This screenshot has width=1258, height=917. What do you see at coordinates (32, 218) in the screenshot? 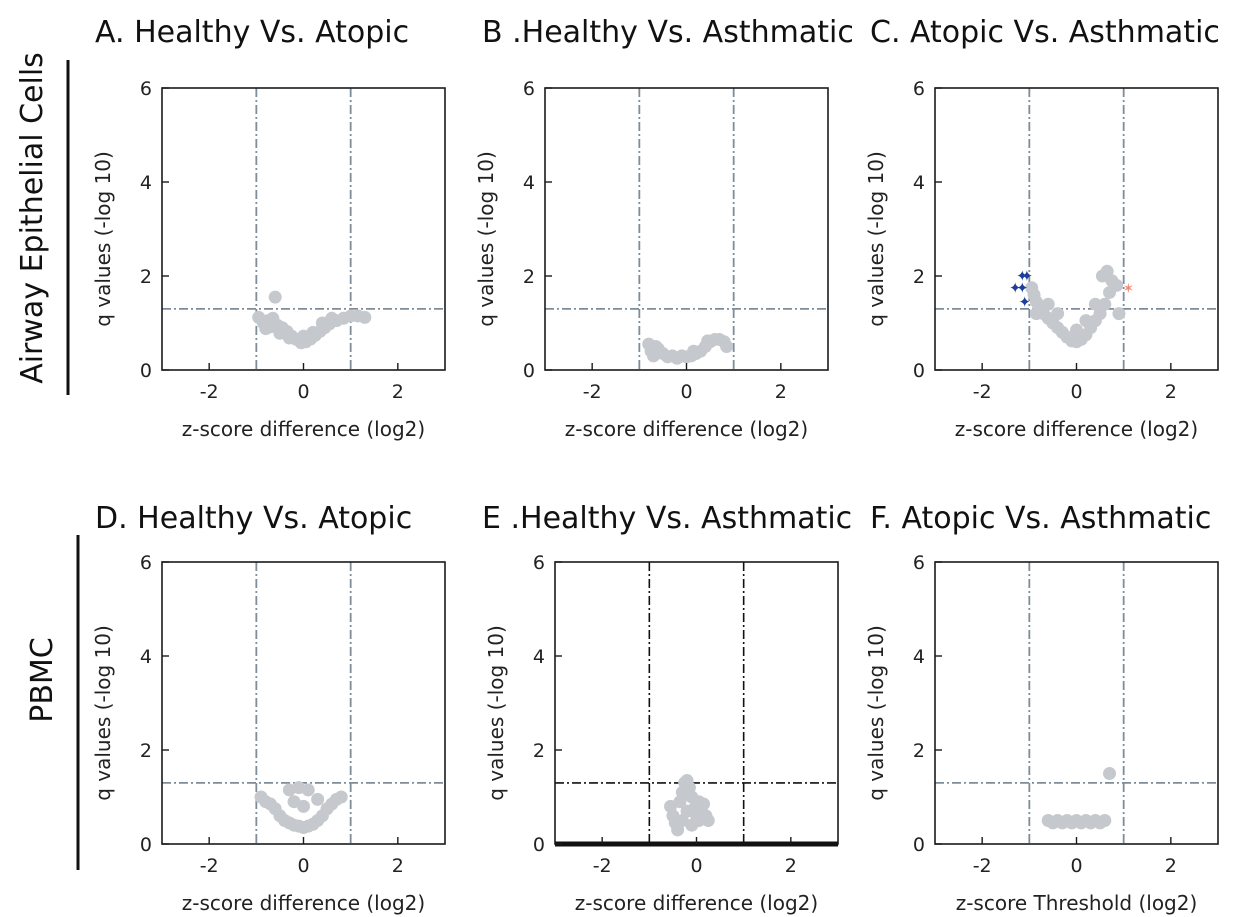
I see `row-label-airway: Airway Epithelial Cells` at bounding box center [32, 218].